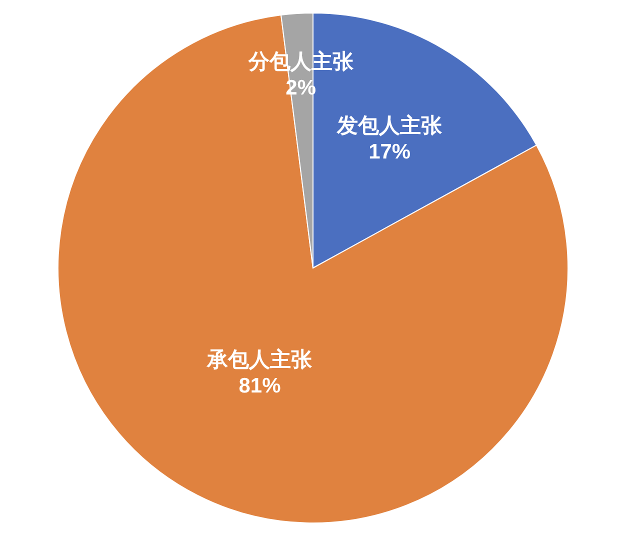 The width and height of the screenshot is (632, 546). I want to click on slice-label: 承包人主张, so click(260, 360).